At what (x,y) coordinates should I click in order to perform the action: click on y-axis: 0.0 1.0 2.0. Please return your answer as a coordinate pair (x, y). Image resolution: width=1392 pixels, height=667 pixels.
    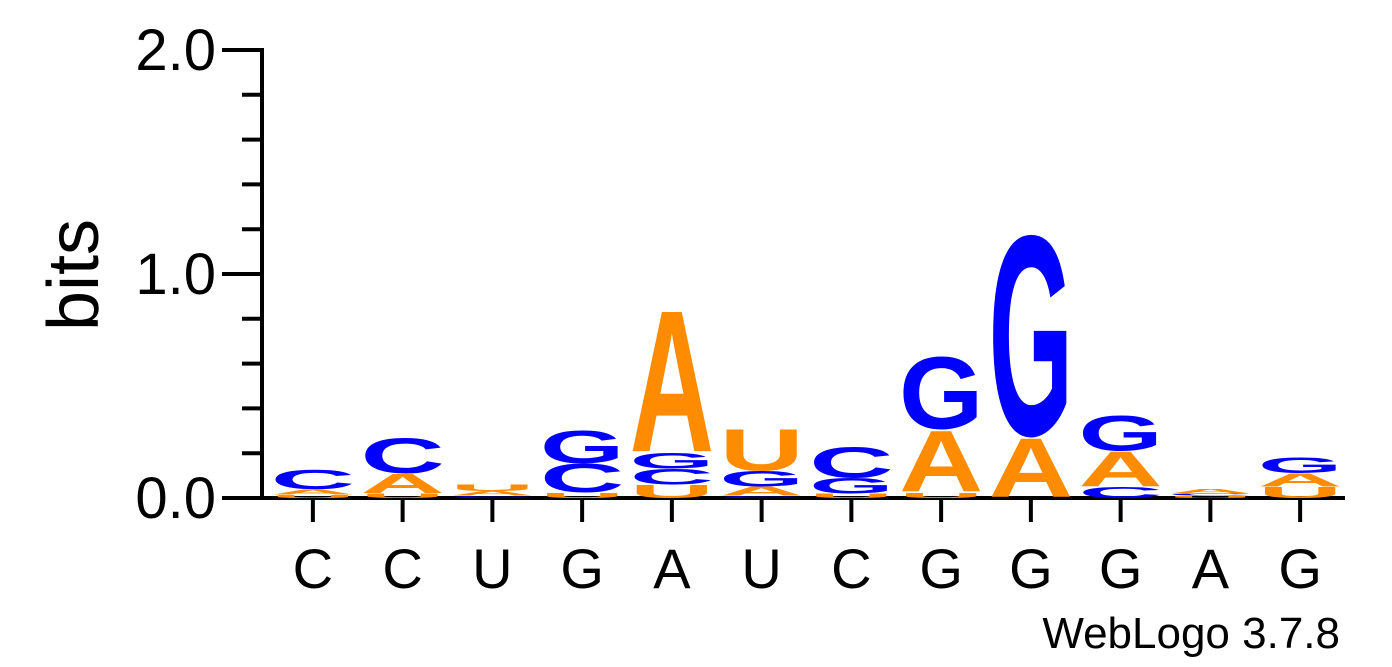
    Looking at the image, I should click on (199, 274).